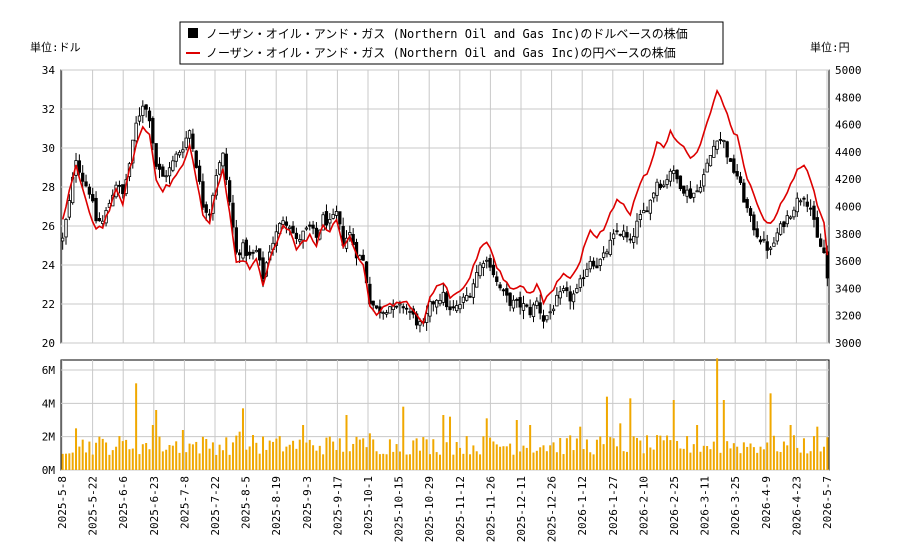 The image size is (900, 550). Describe the element at coordinates (830, 47) in the screenshot. I see `right-unit-label: 単位:円` at that location.